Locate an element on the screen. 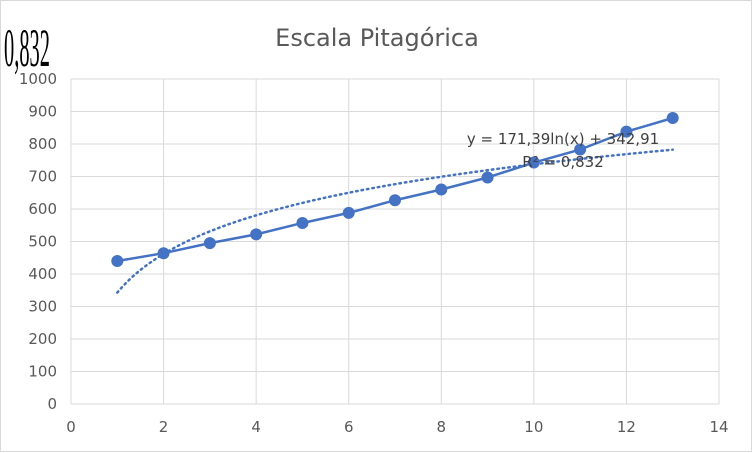 The width and height of the screenshot is (752, 453). side-label: 0,832 is located at coordinates (27, 47).